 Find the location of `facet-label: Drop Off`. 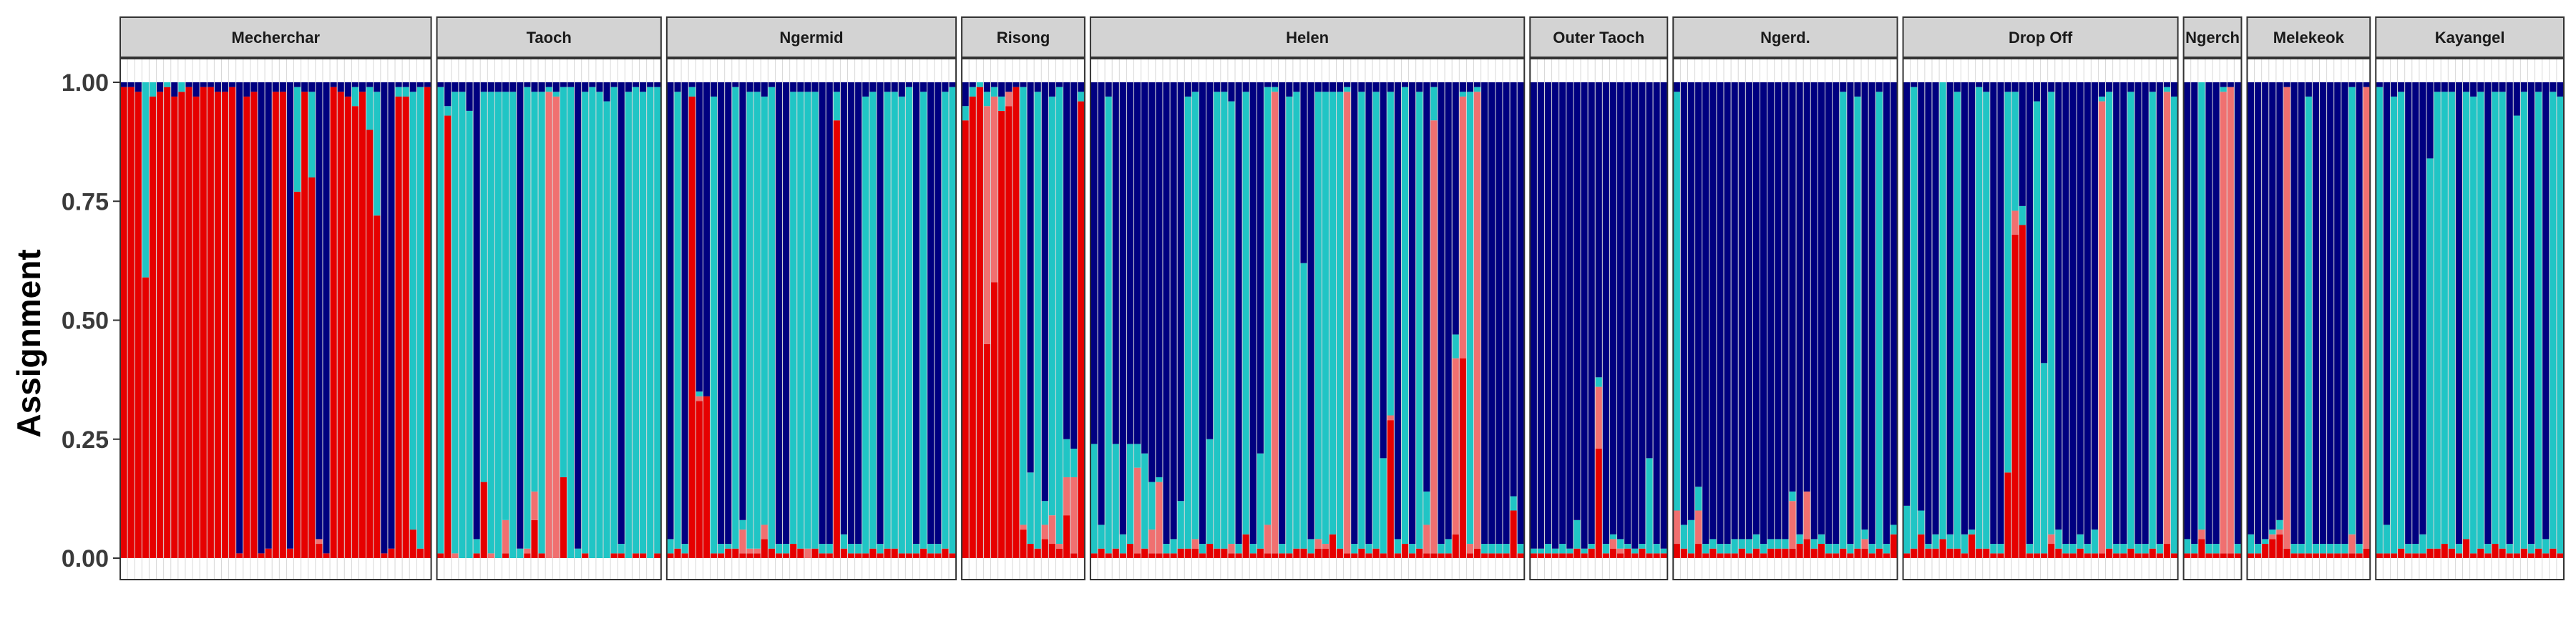

facet-label: Drop Off is located at coordinates (2041, 38).